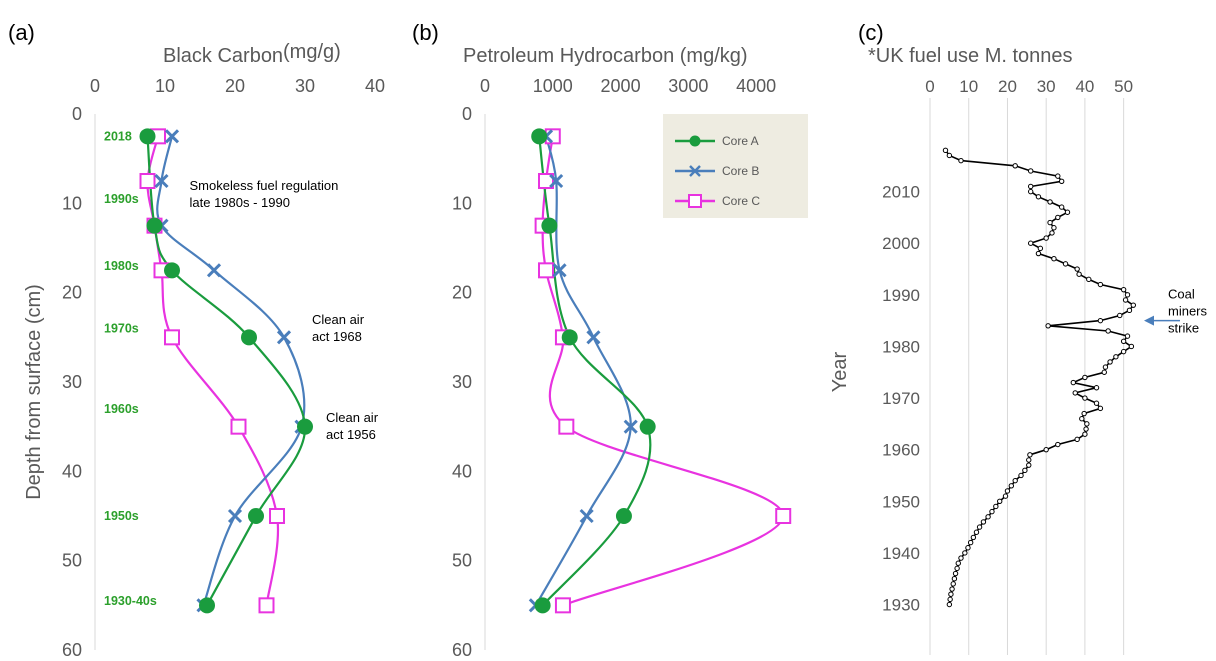 The image size is (1216, 661). I want to click on panel-a-era-labels: 2018 1990s 1980s 1970s 1960s 1950s 1930-40s, so click(130, 368).